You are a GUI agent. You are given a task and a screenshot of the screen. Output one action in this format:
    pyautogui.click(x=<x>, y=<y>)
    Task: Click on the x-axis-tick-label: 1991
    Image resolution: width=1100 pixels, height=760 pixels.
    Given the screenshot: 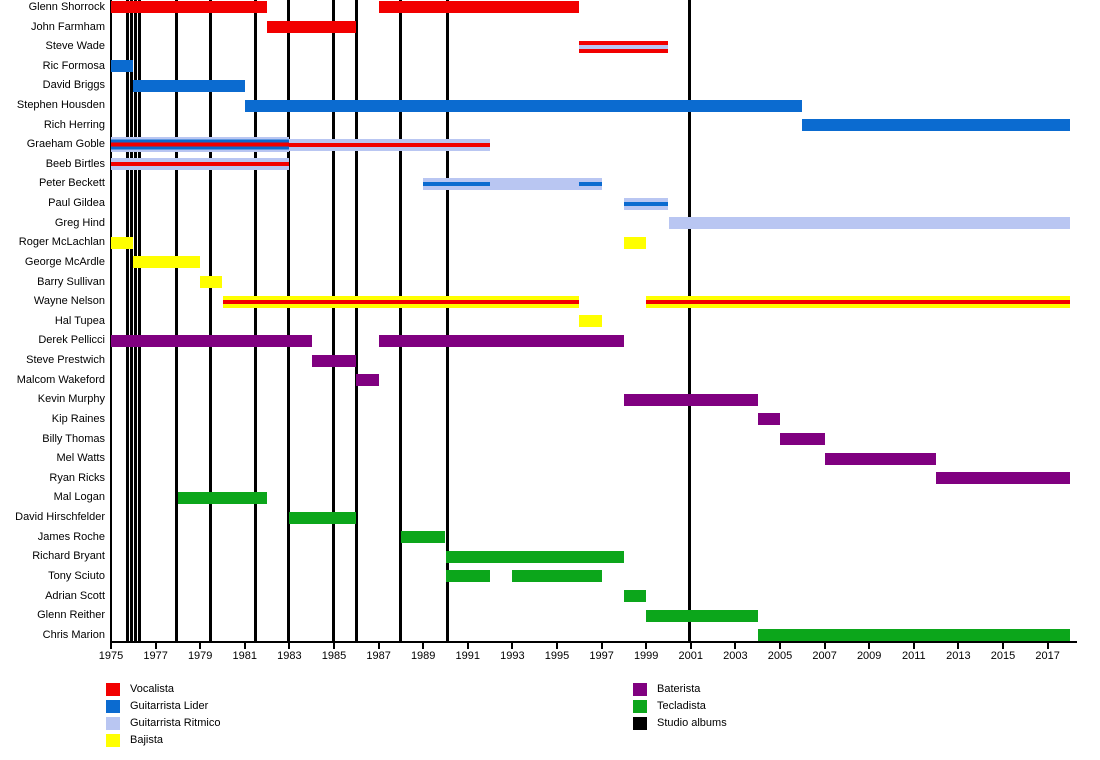 What is the action you would take?
    pyautogui.click(x=468, y=656)
    